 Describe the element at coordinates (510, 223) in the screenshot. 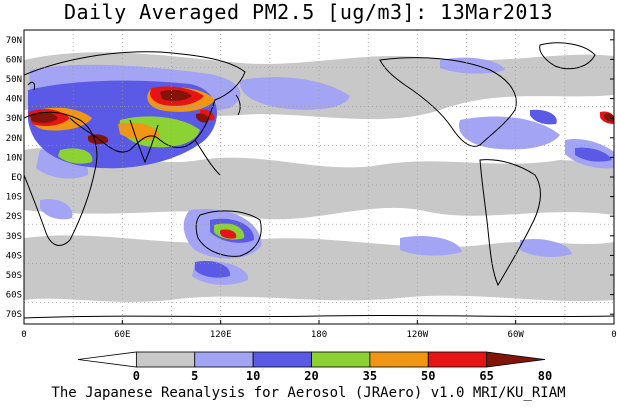

I see `coastline-south-america` at that location.